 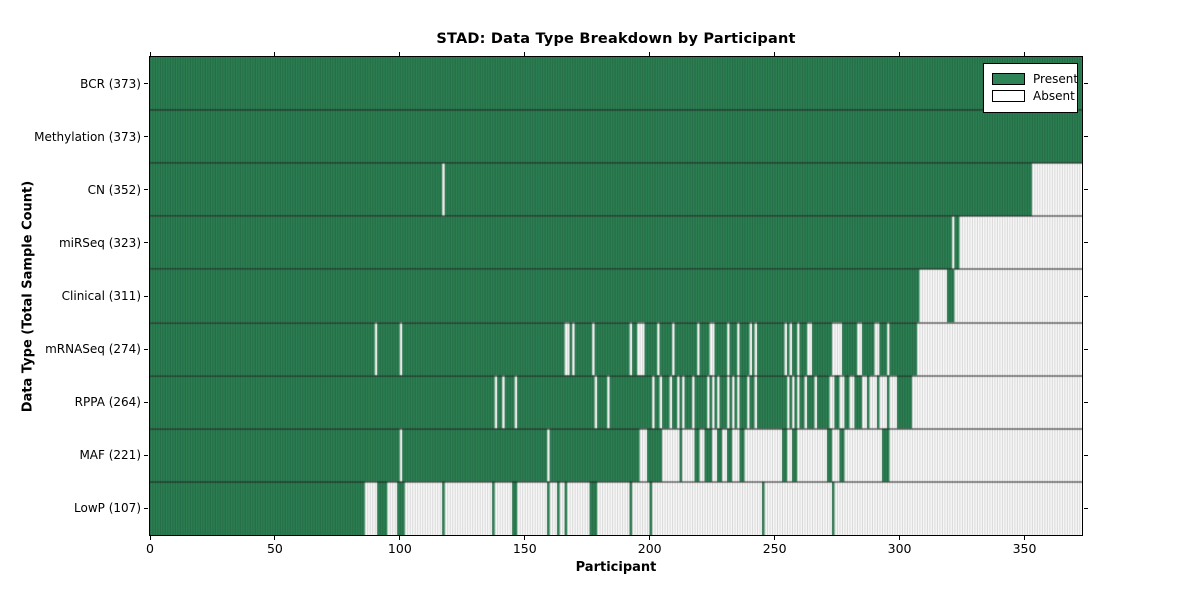 I want to click on row-label-lowp: LowP (107), so click(x=107, y=508).